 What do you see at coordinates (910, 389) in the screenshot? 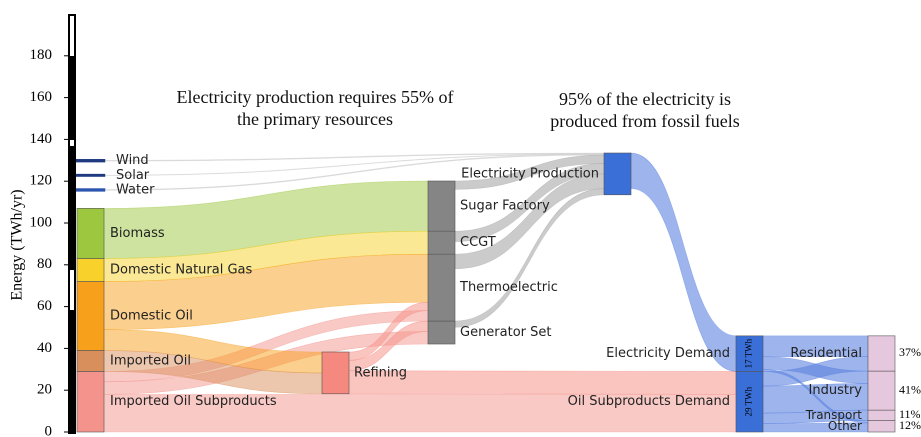
I see `share-label: 41%` at bounding box center [910, 389].